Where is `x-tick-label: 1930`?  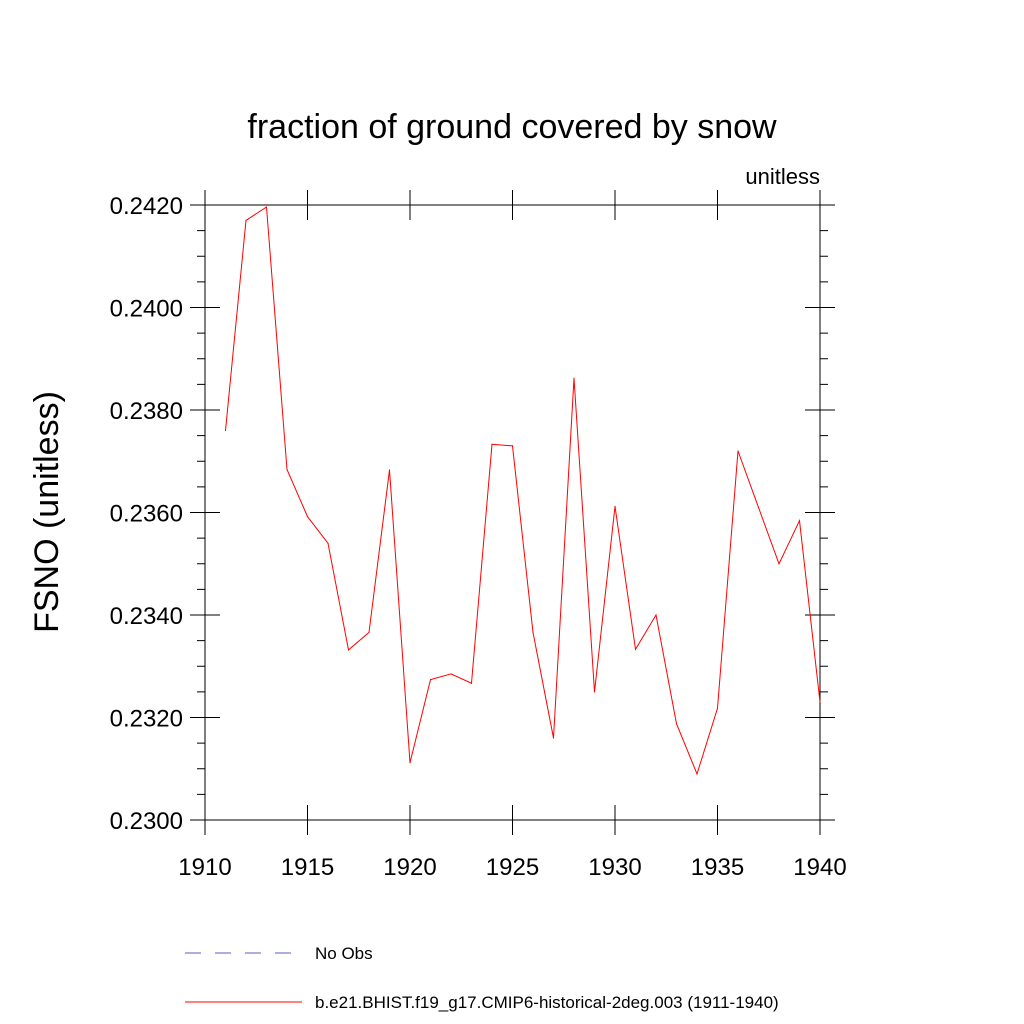
x-tick-label: 1930 is located at coordinates (614, 867).